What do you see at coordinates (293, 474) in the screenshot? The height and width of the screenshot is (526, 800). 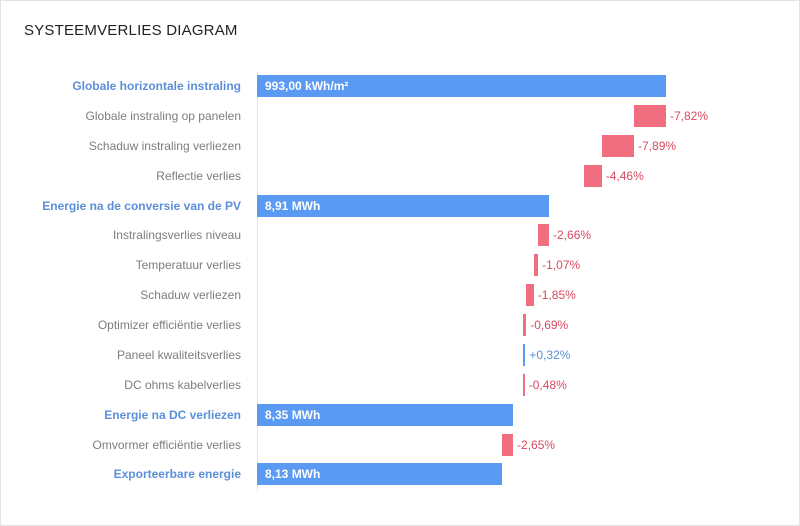 I see `total-value-label: 8,13 MWh` at bounding box center [293, 474].